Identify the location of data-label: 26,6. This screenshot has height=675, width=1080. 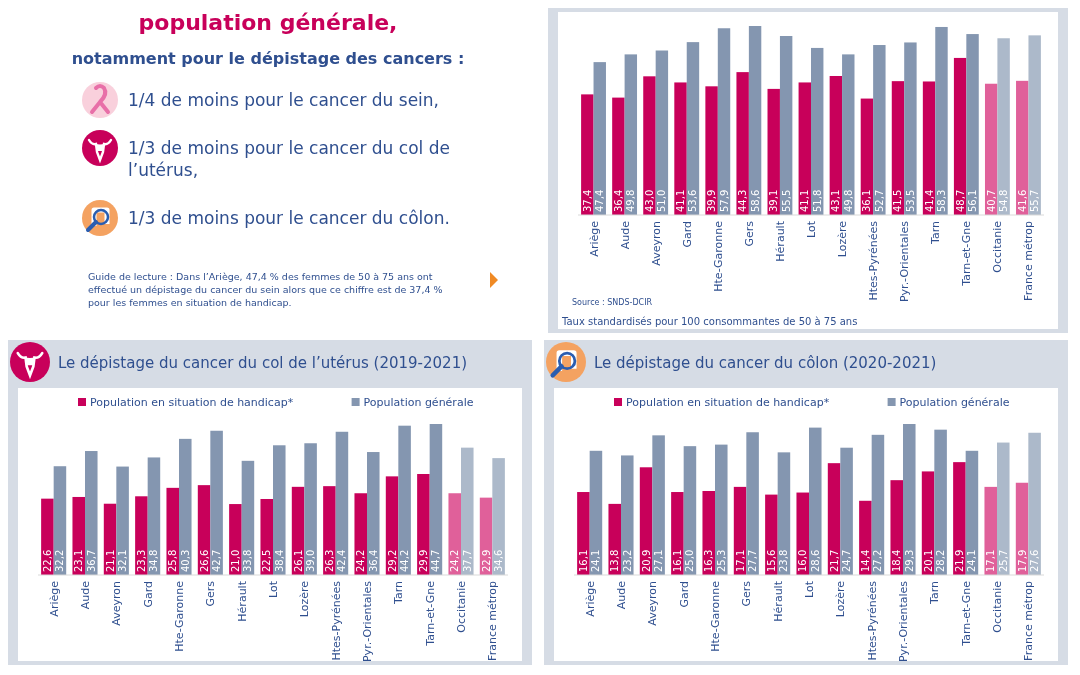
(204, 560).